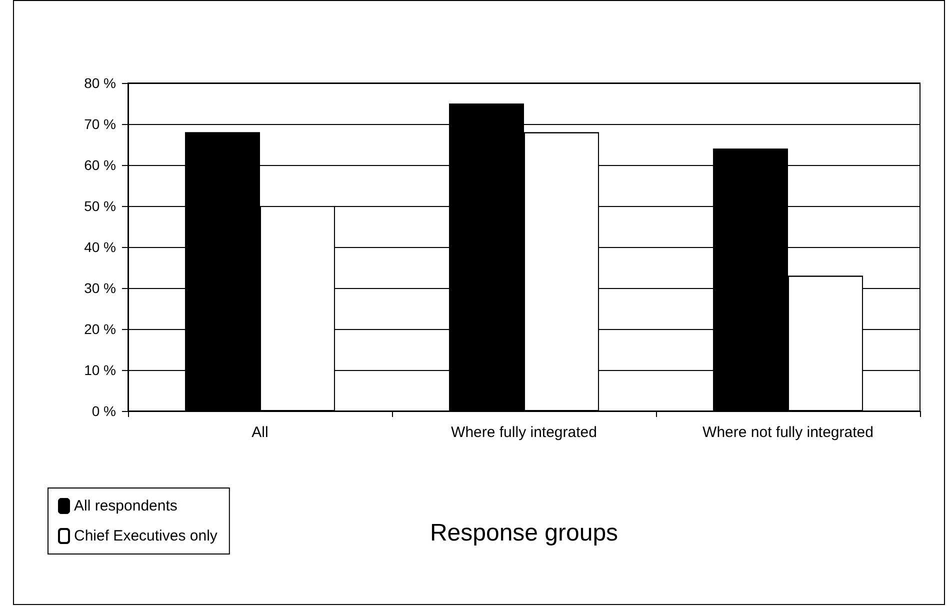  I want to click on x-axis-title: Response groups, so click(524, 533).